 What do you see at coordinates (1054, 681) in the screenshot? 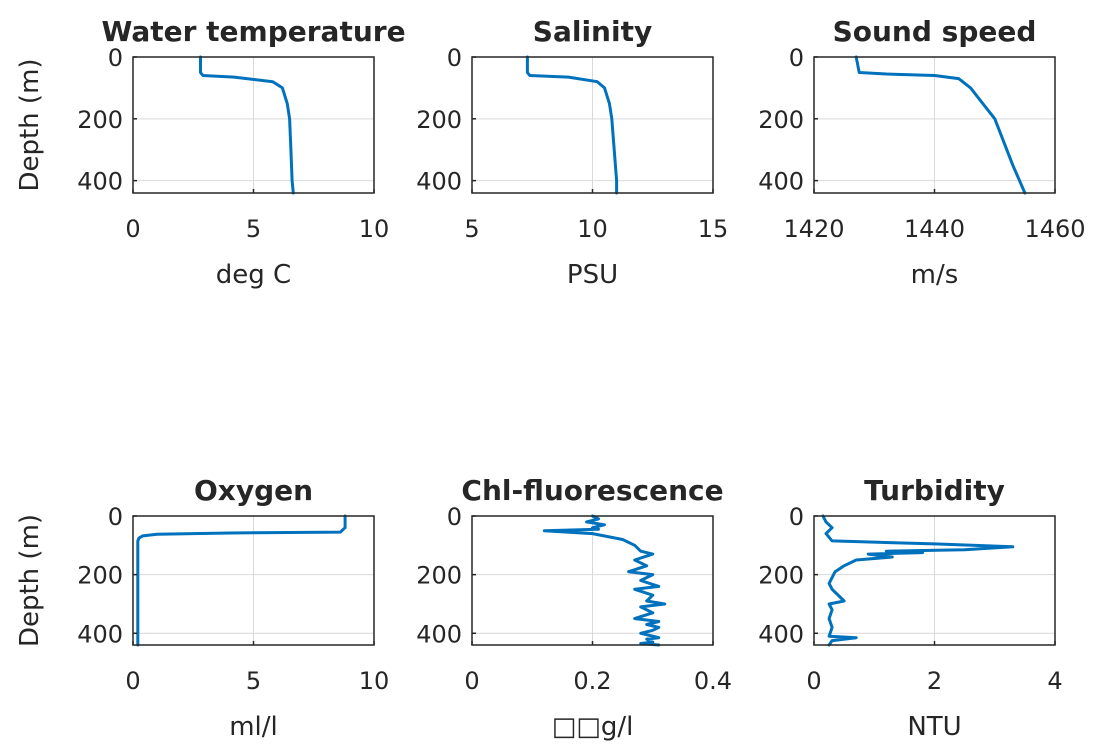
I see `x-tick-label: 4` at bounding box center [1054, 681].